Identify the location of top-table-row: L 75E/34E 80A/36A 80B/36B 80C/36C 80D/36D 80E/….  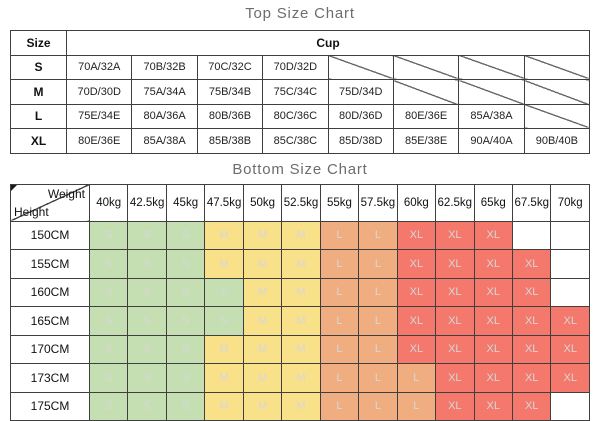
(300, 116).